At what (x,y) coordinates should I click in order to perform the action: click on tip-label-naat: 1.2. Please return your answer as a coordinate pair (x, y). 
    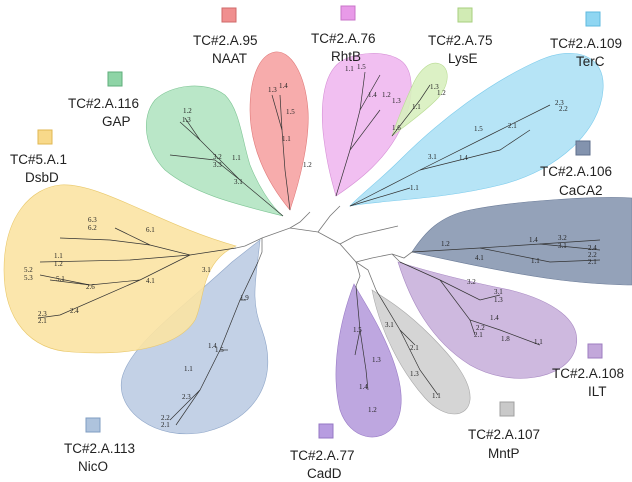
    Looking at the image, I should click on (307, 165).